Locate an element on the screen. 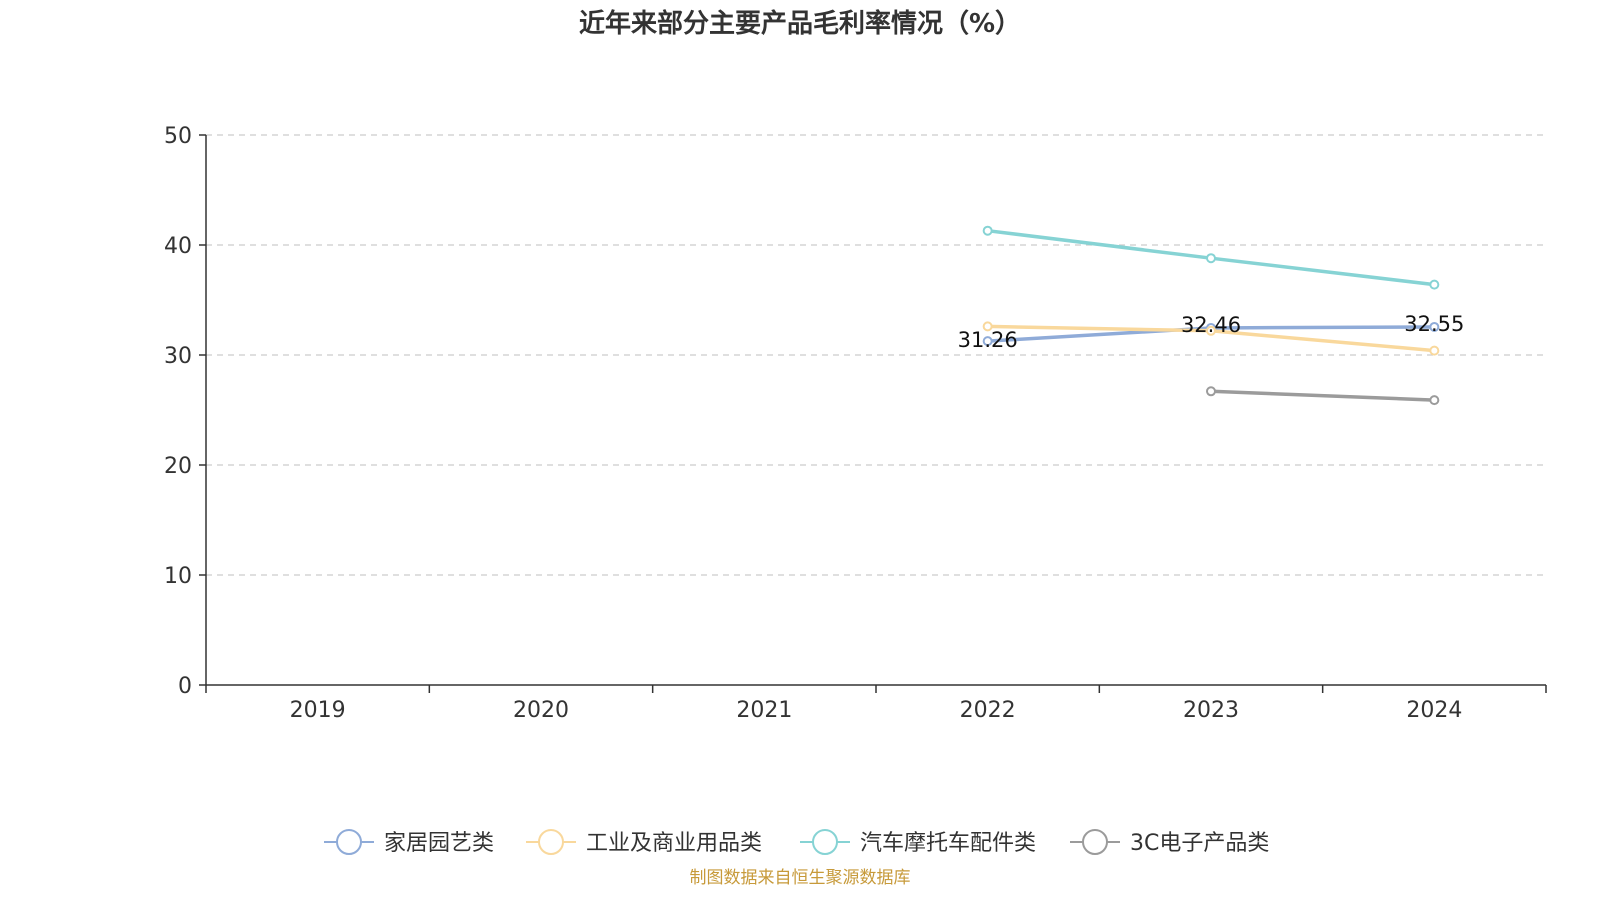 This screenshot has width=1600, height=900. x-tick-label: 2021 is located at coordinates (764, 710).